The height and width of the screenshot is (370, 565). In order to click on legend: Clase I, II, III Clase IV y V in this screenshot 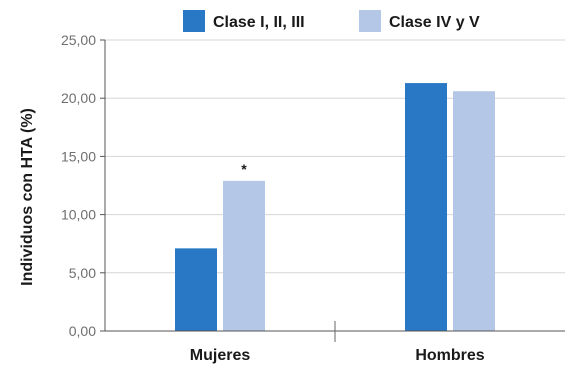, I will do `click(331, 21)`.